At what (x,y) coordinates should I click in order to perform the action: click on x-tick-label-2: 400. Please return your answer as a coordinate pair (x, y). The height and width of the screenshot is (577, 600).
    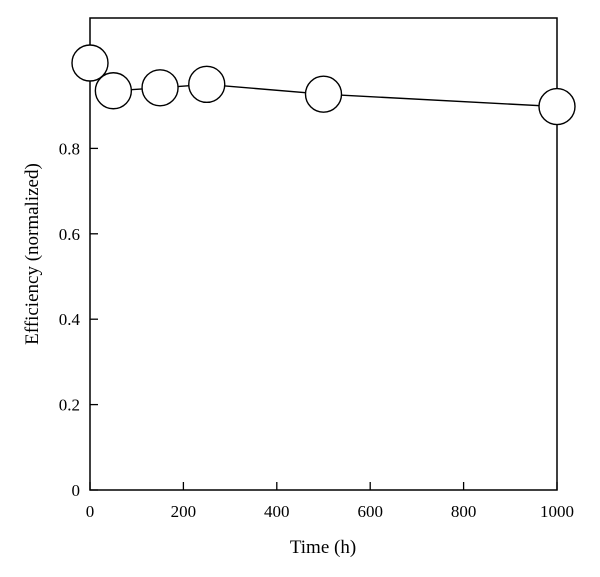
    Looking at the image, I should click on (277, 511).